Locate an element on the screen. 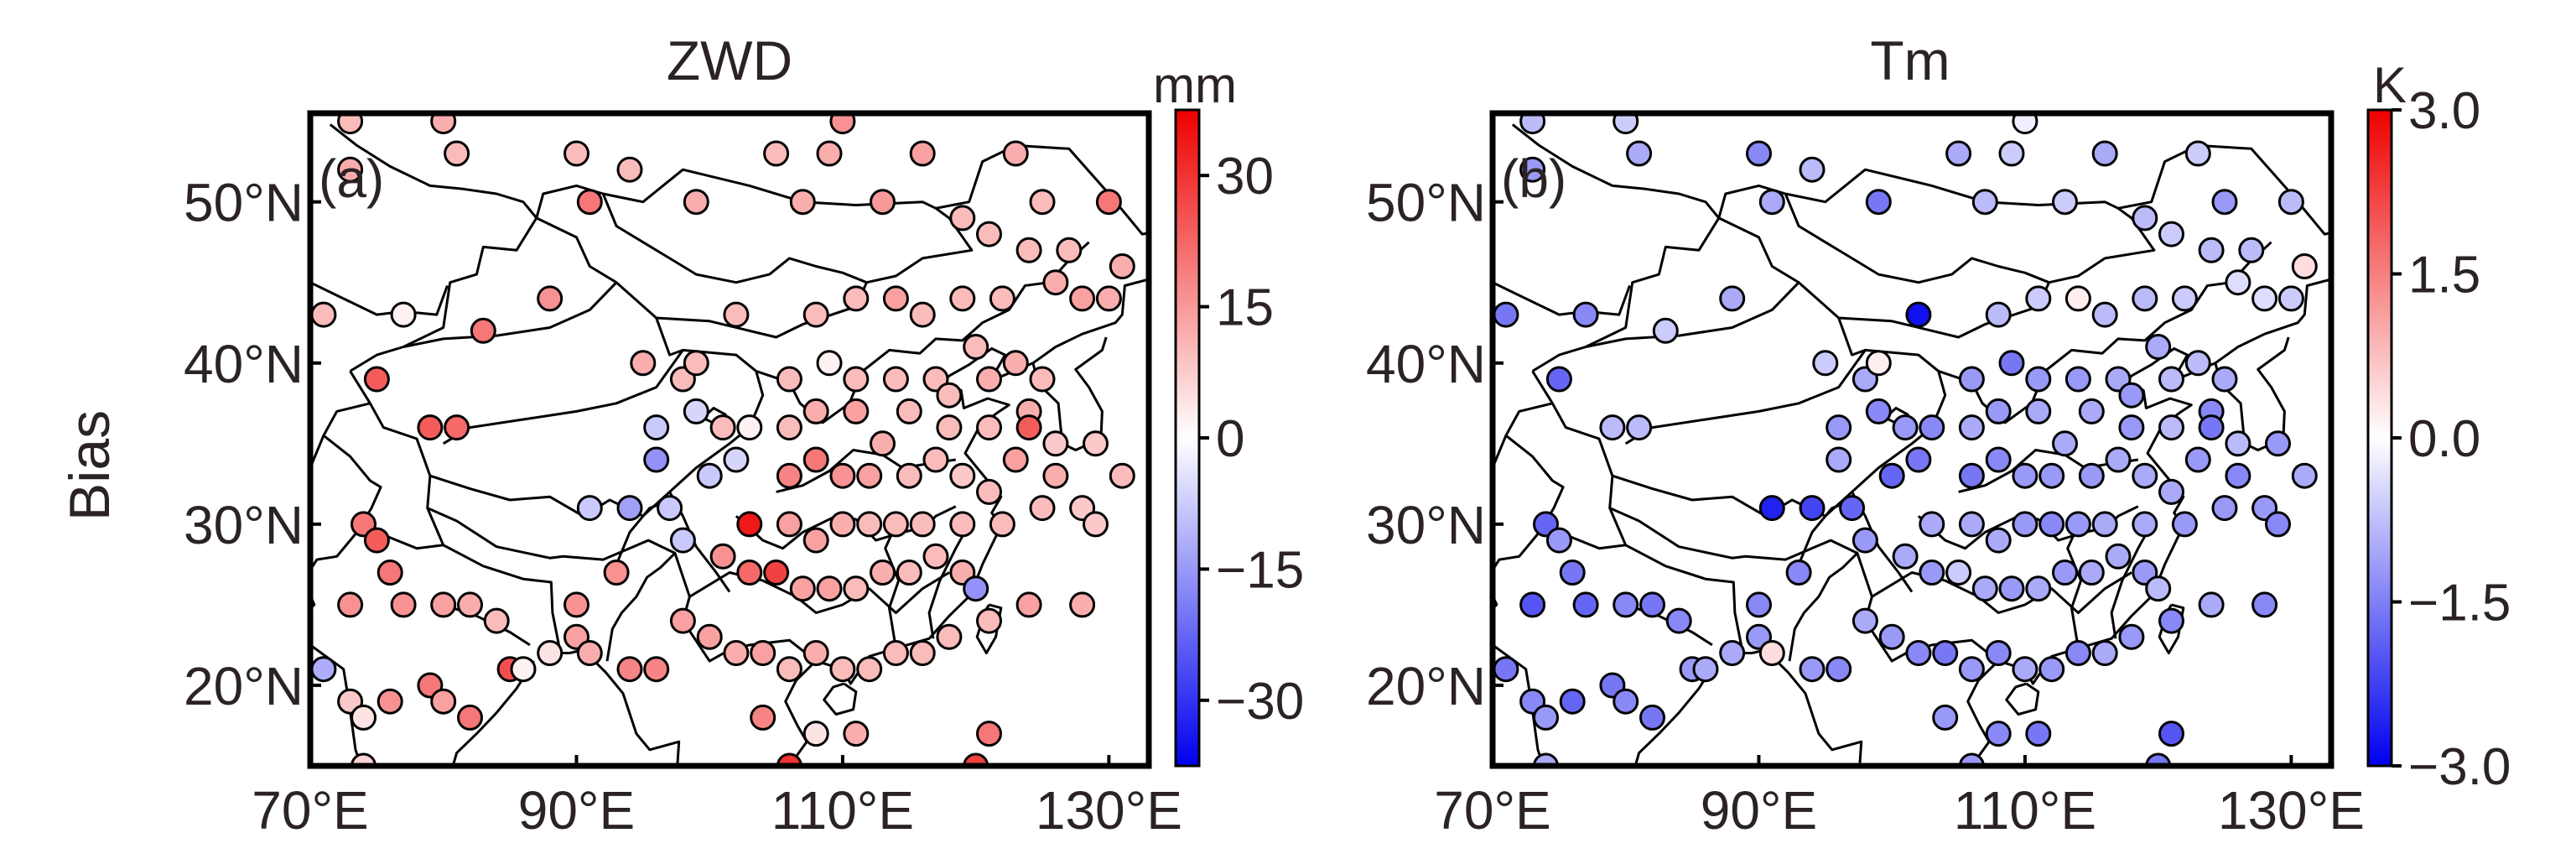  lat-tick-label: 40°N is located at coordinates (244, 364).